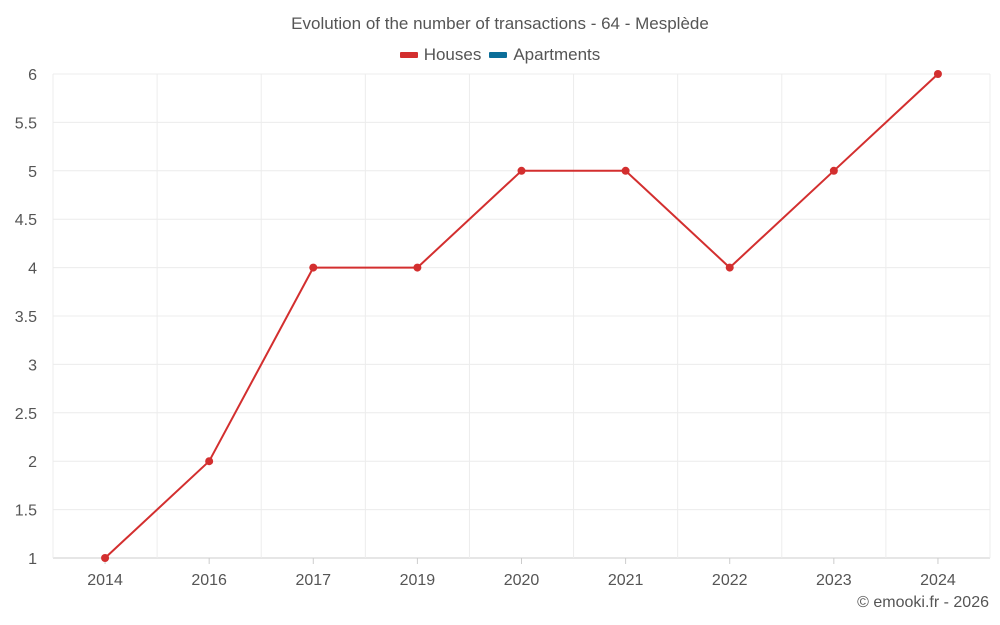  I want to click on y-tick-label: 4.5, so click(26, 220).